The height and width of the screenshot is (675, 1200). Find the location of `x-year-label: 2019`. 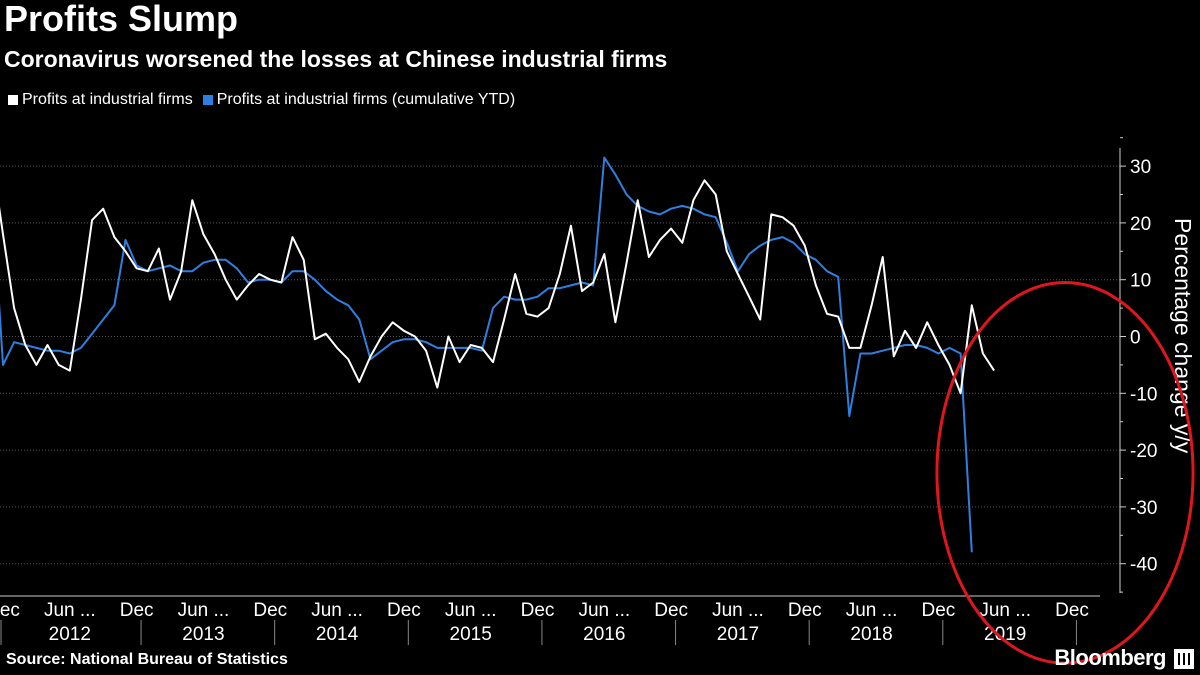

x-year-label: 2019 is located at coordinates (1005, 634).